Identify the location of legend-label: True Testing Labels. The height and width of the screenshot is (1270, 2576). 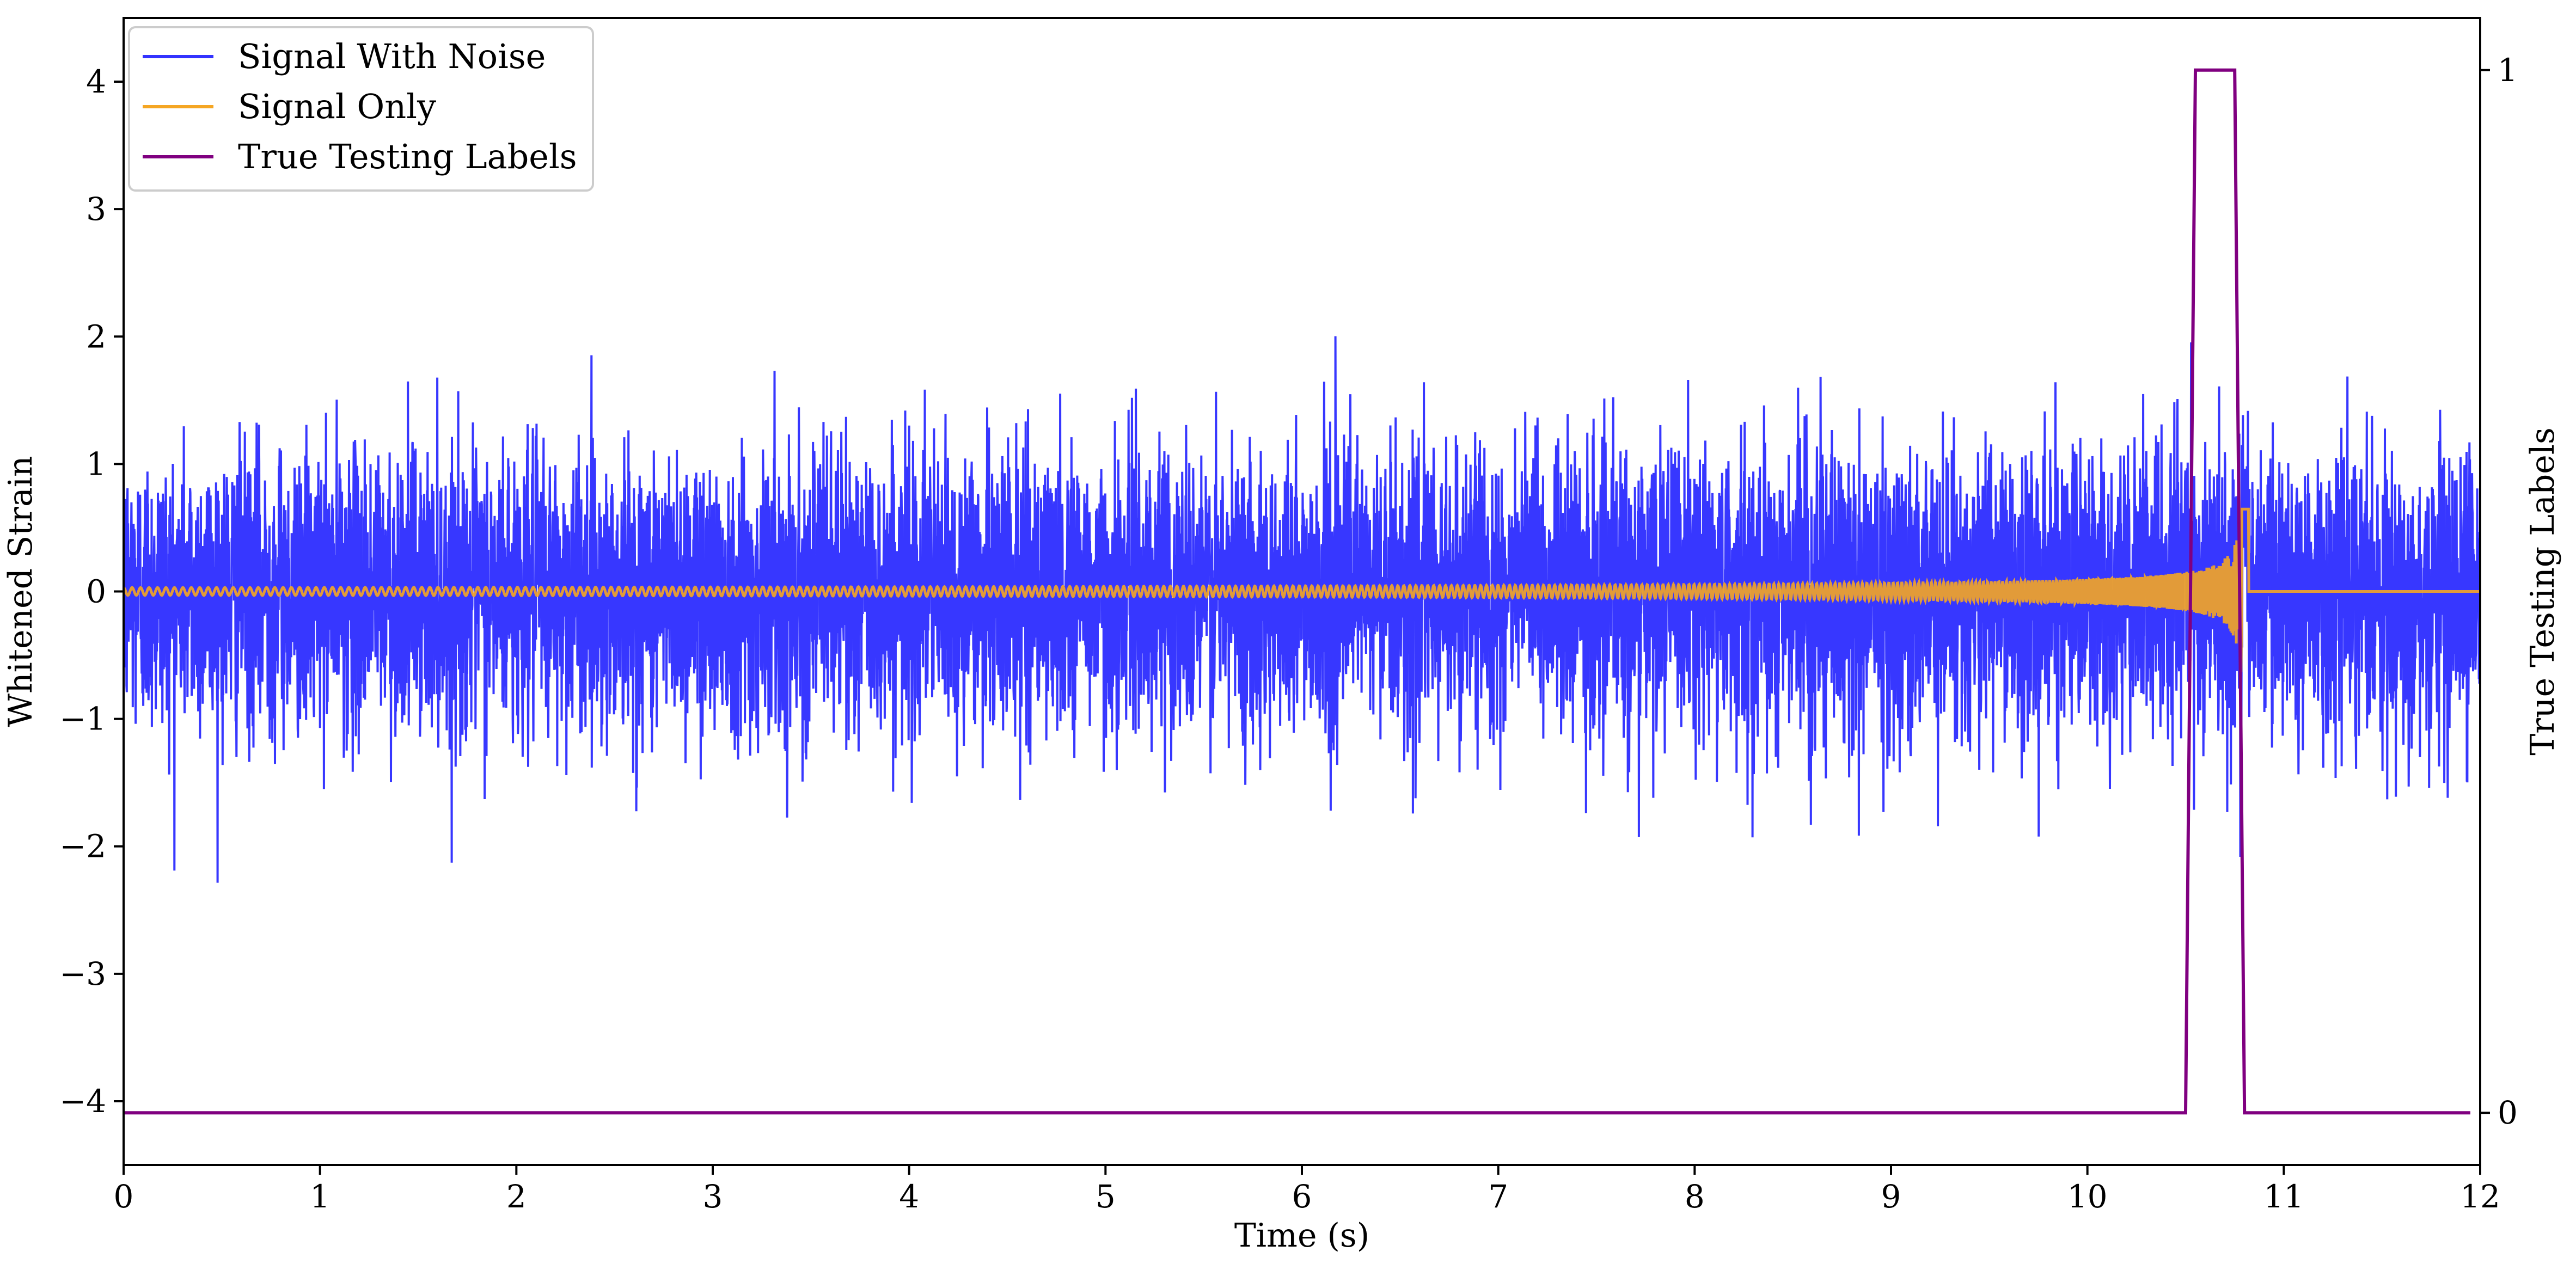
(407, 156).